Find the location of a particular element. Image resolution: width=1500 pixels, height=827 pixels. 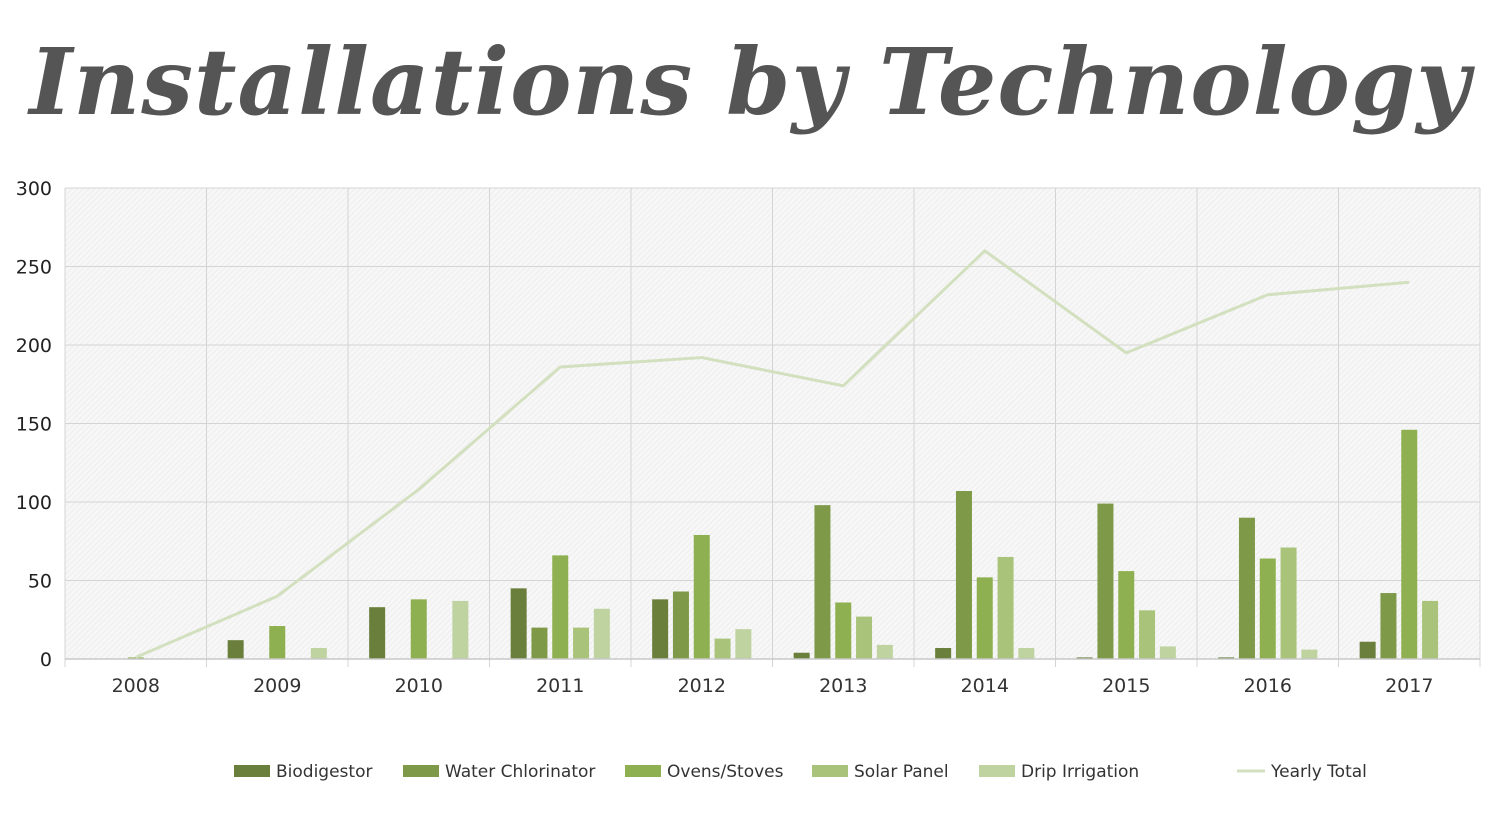

x-tick-label: 2015 is located at coordinates (1126, 686).